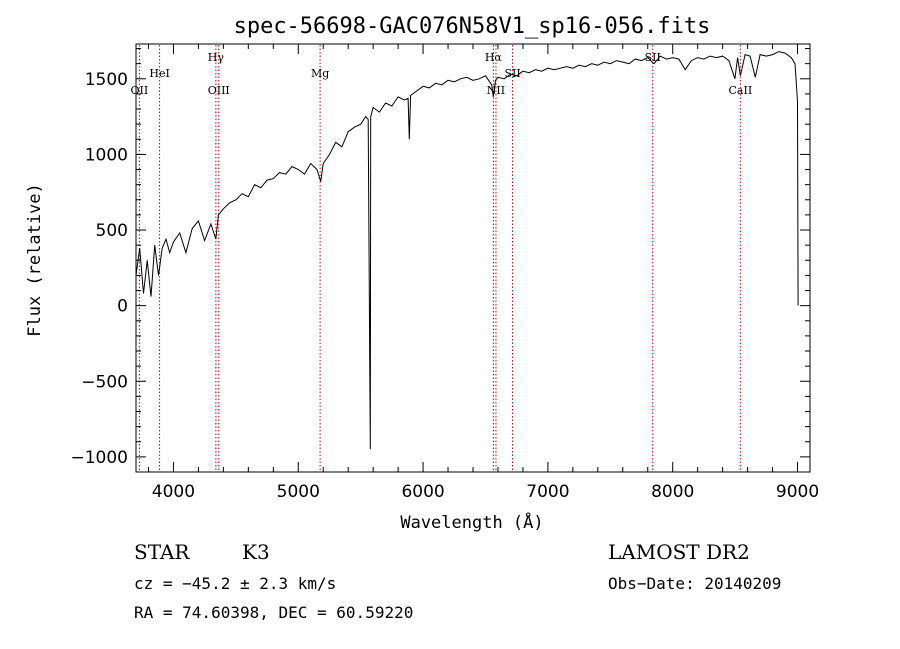 The width and height of the screenshot is (900, 649). I want to click on survey-name: LAMOST DR2, so click(679, 552).